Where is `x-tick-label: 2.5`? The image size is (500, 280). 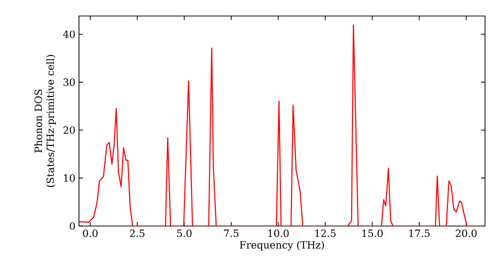
x-tick-label: 2.5 is located at coordinates (137, 234).